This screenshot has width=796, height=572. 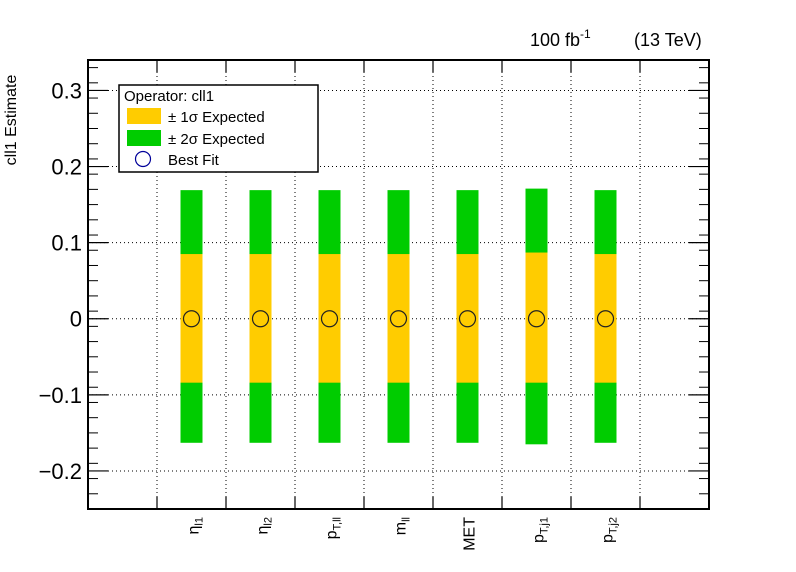 I want to click on x-tick-label-sub: l1, so click(x=200, y=521).